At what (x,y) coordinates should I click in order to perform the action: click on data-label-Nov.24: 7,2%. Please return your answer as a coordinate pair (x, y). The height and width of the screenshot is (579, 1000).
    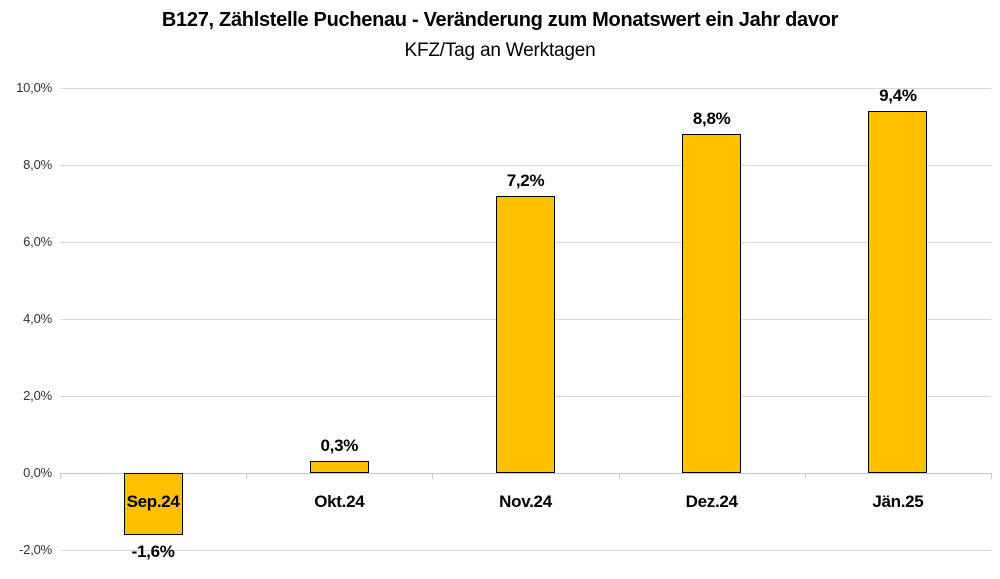
    Looking at the image, I should click on (525, 180).